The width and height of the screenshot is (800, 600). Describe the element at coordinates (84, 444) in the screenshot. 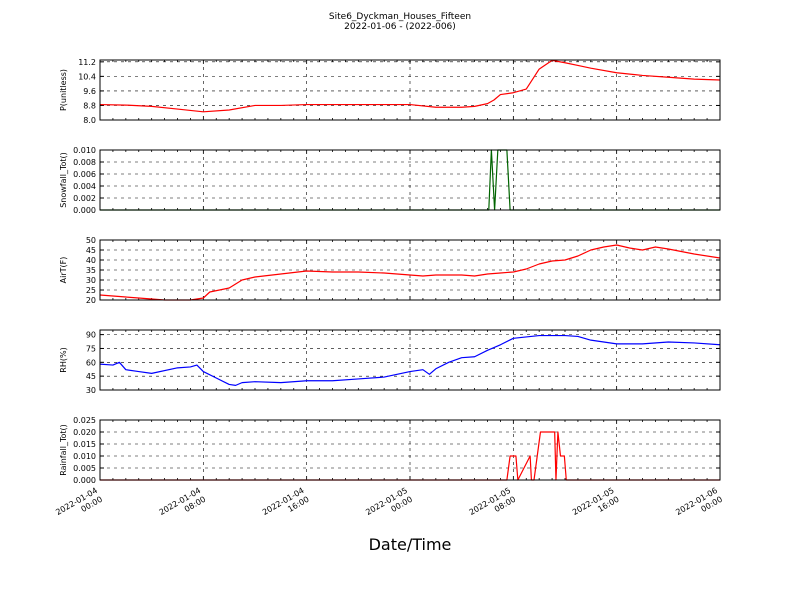

I see `y-tick-label: 0.015` at that location.